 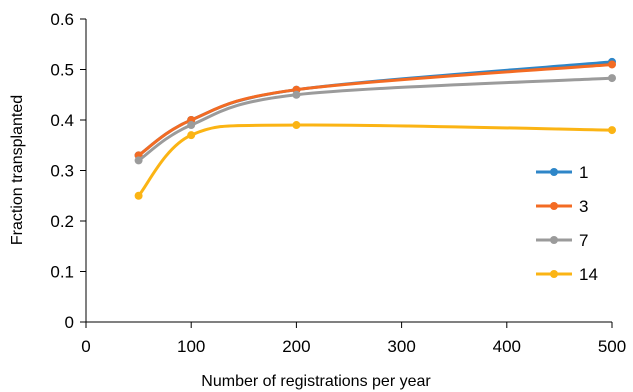 What do you see at coordinates (296, 346) in the screenshot?
I see `x-tick-label: 200` at bounding box center [296, 346].